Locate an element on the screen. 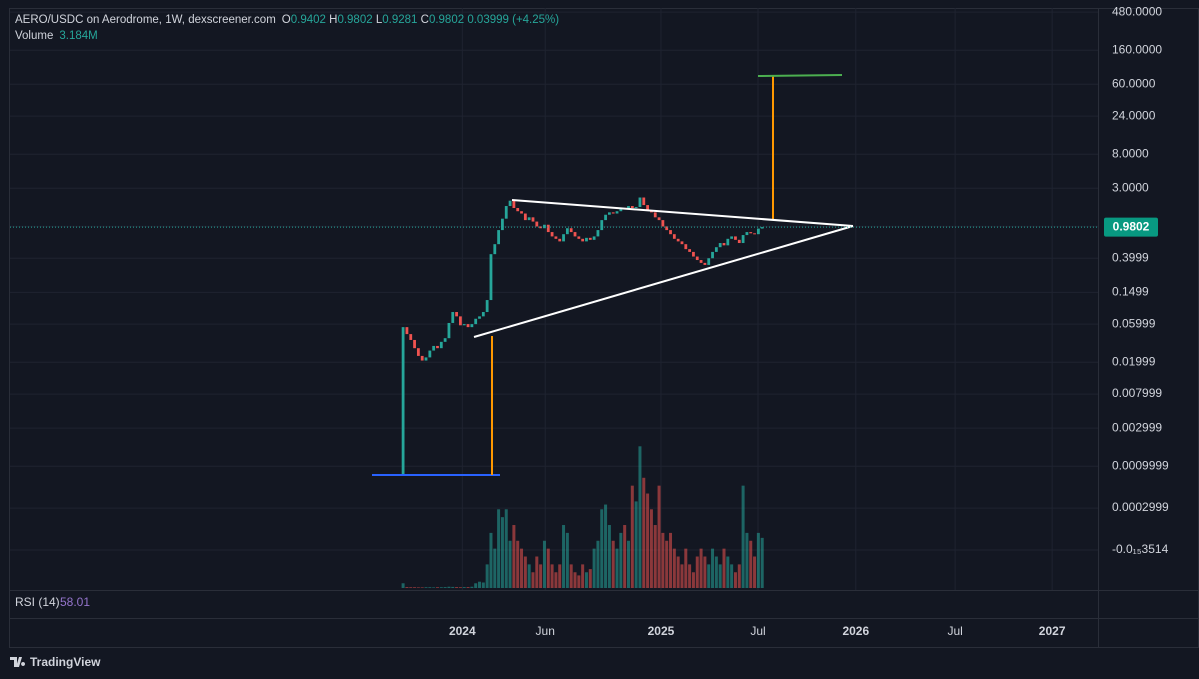 This screenshot has width=1199, height=679. brand: TradingView is located at coordinates (65, 662).